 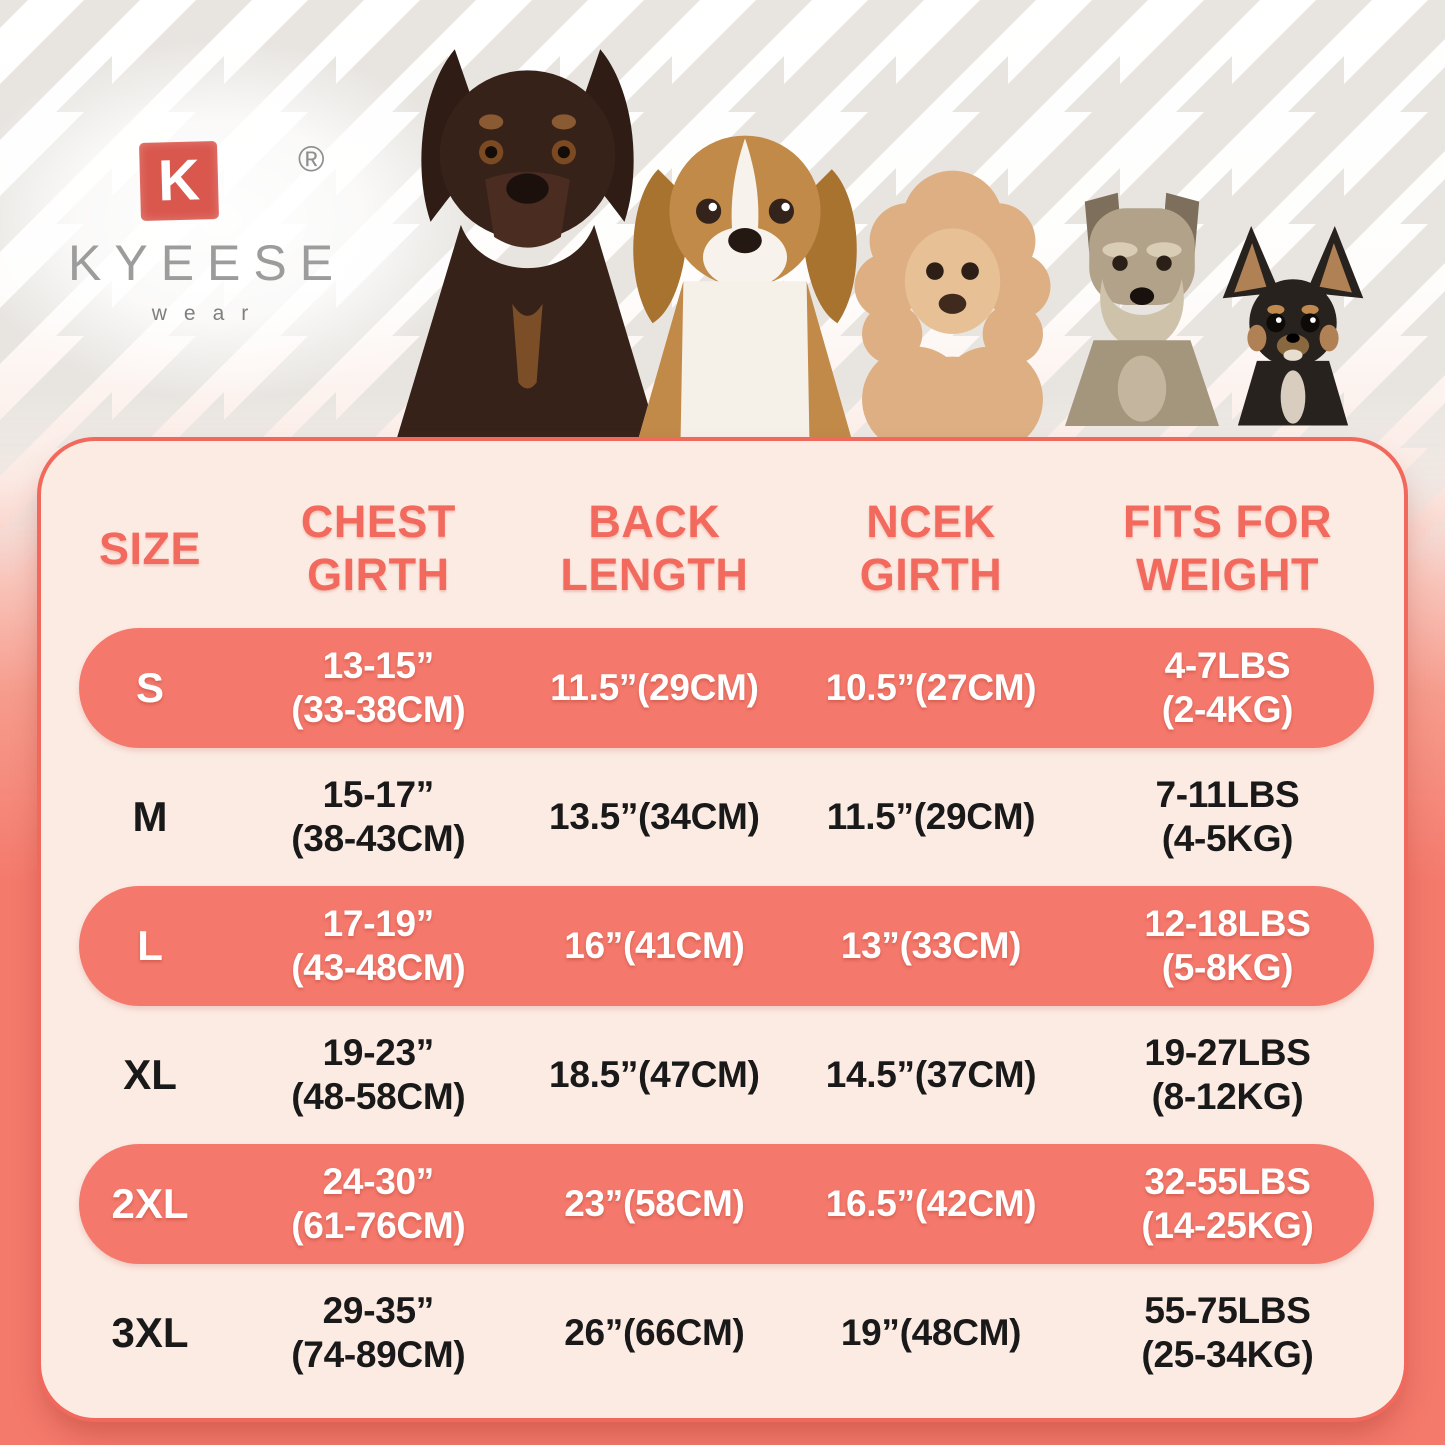 I want to click on cell-back-length: 18.5”(47CM), so click(x=654, y=1074).